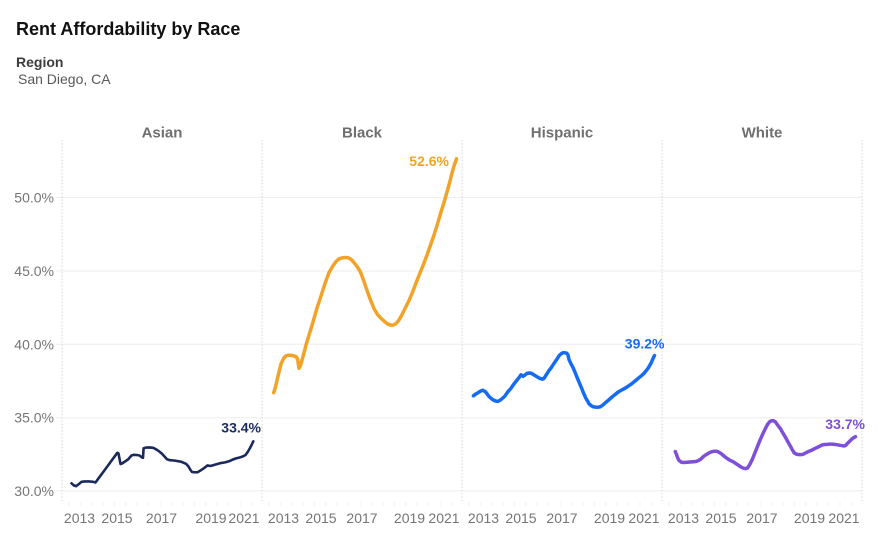 The image size is (880, 542). What do you see at coordinates (762, 133) in the screenshot?
I see `svg-text: White` at bounding box center [762, 133].